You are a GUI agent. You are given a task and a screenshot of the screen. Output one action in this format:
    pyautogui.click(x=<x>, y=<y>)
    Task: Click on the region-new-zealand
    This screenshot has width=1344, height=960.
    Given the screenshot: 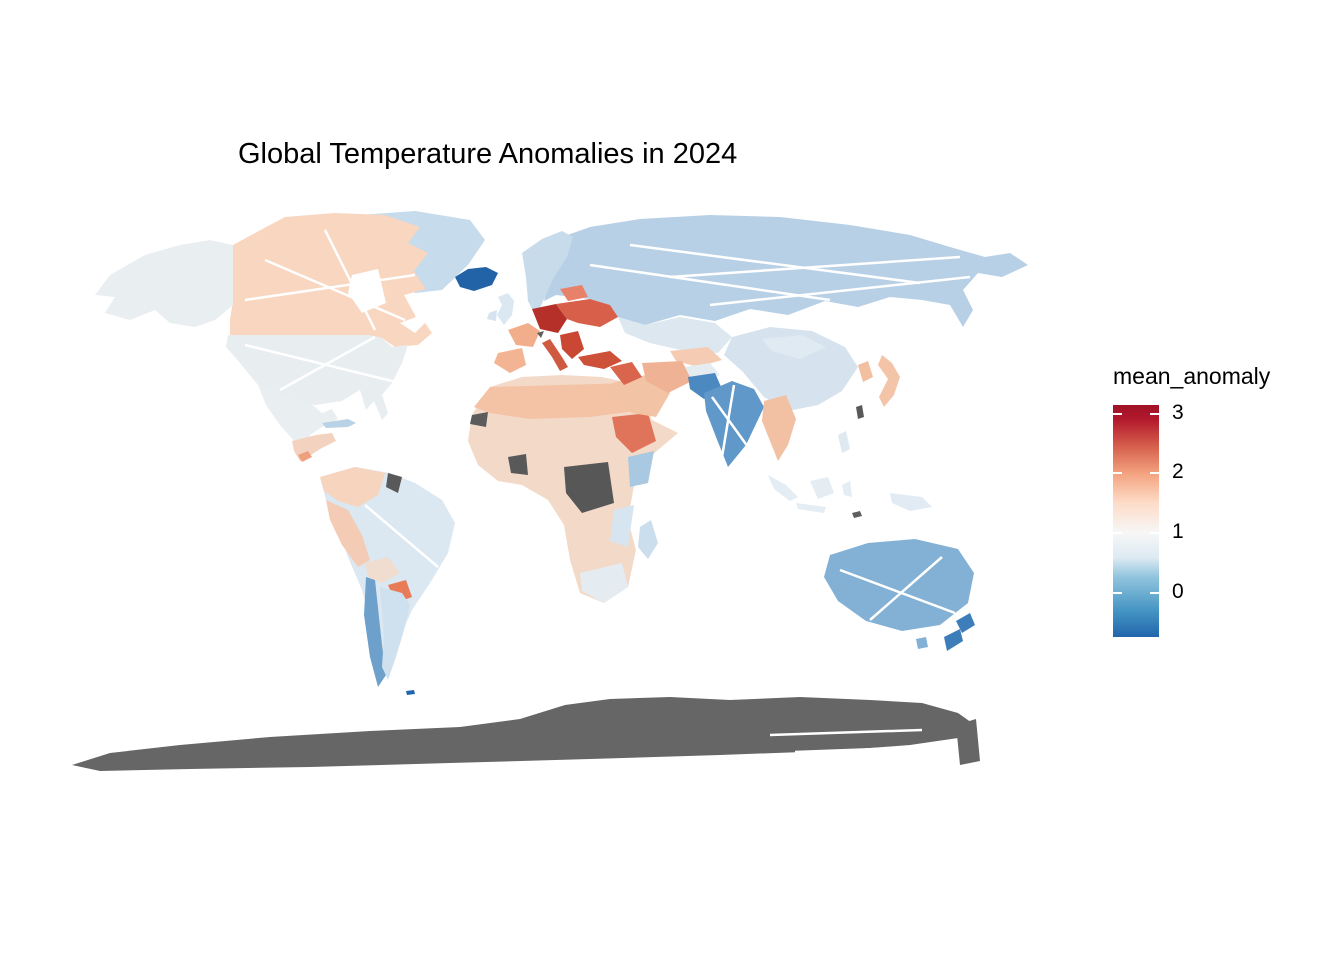 What is the action you would take?
    pyautogui.click(x=959, y=632)
    